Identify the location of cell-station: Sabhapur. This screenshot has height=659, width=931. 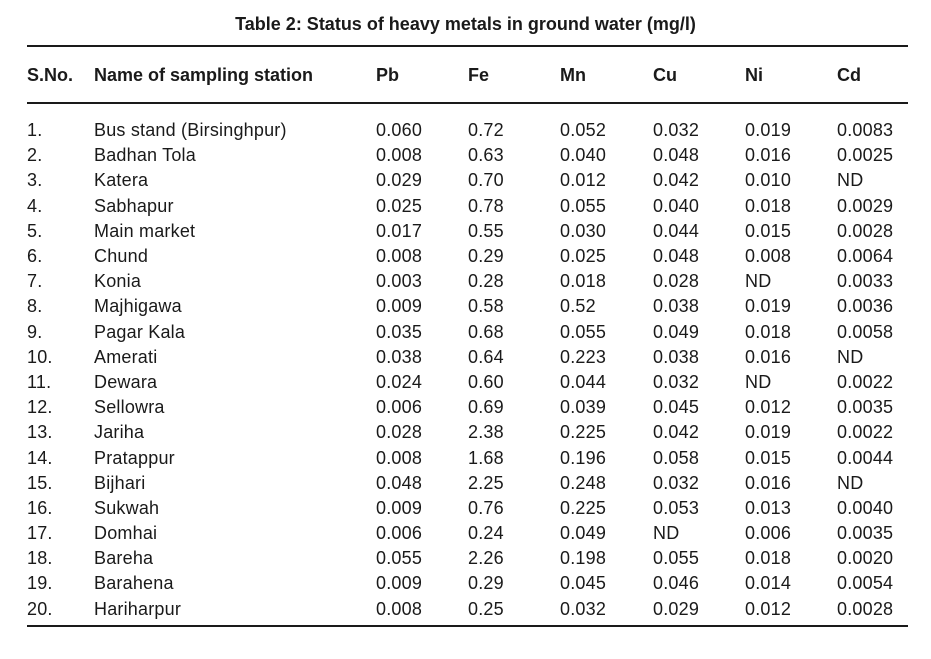
(134, 205).